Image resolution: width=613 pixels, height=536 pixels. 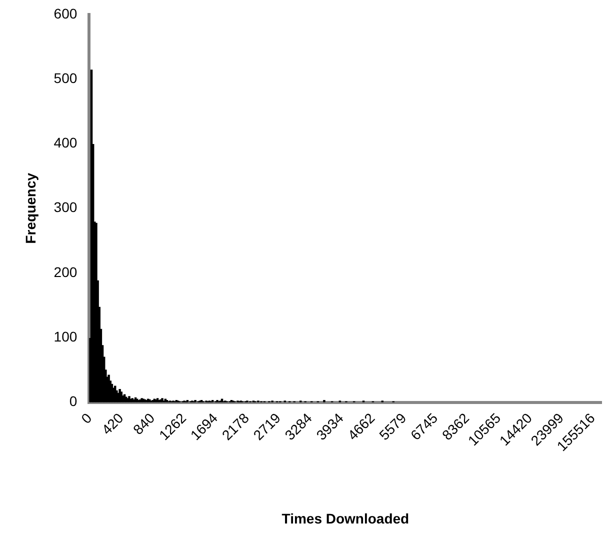 I want to click on y-tick-label: 0, so click(x=73, y=401).